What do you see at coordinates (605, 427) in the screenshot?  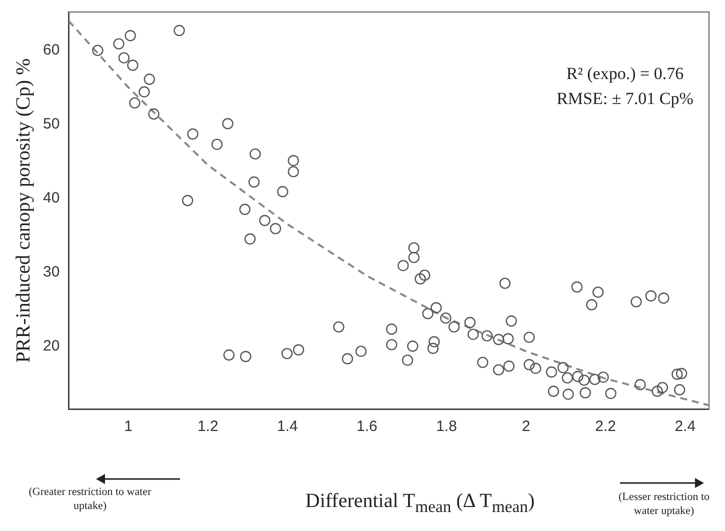 I see `x-tick-label: 2.2` at bounding box center [605, 427].